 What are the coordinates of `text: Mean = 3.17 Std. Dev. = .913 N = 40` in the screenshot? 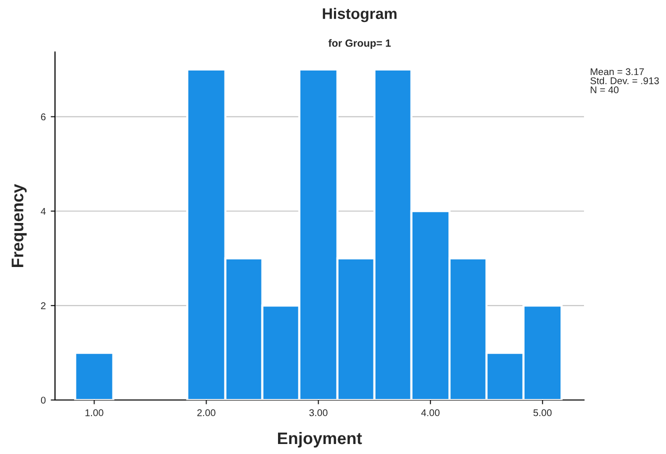 It's located at (624, 81).